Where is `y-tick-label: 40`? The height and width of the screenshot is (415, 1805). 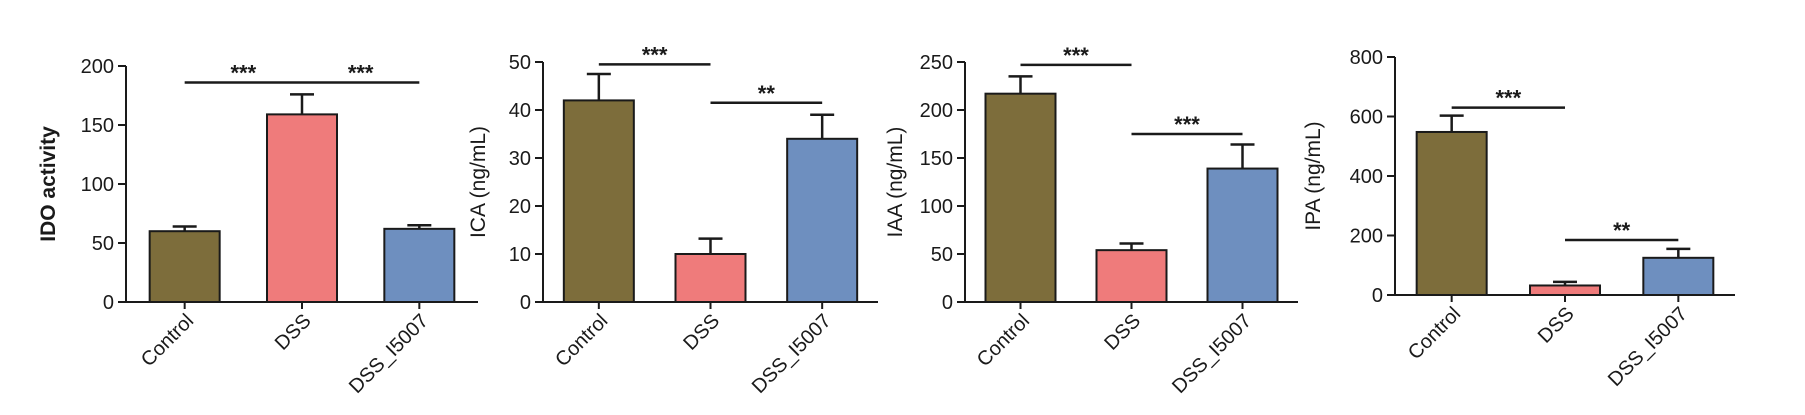 y-tick-label: 40 is located at coordinates (520, 111).